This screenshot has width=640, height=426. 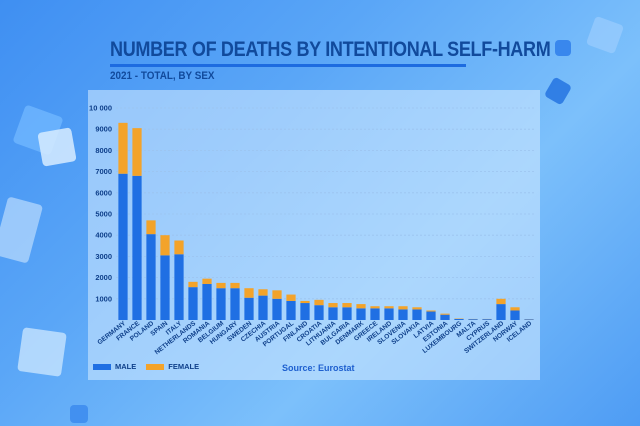 What do you see at coordinates (431, 315) in the screenshot?
I see `bar-male-latvia` at bounding box center [431, 315].